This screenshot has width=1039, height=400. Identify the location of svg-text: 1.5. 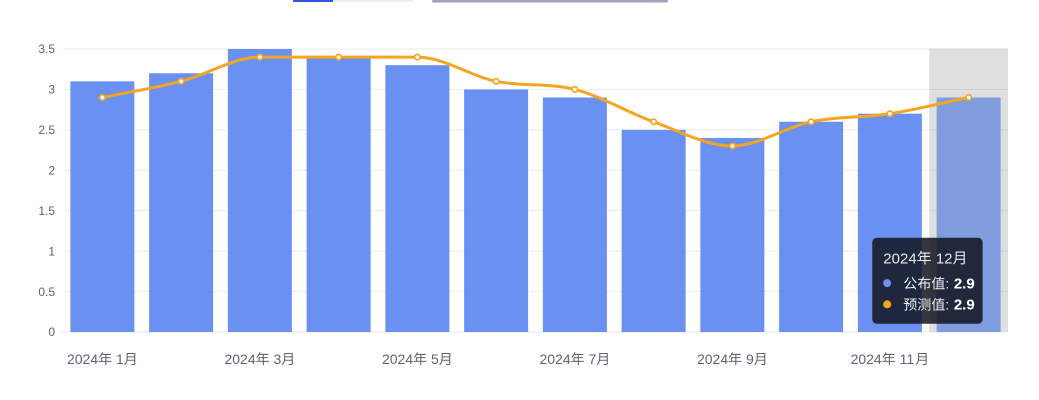
(46, 211).